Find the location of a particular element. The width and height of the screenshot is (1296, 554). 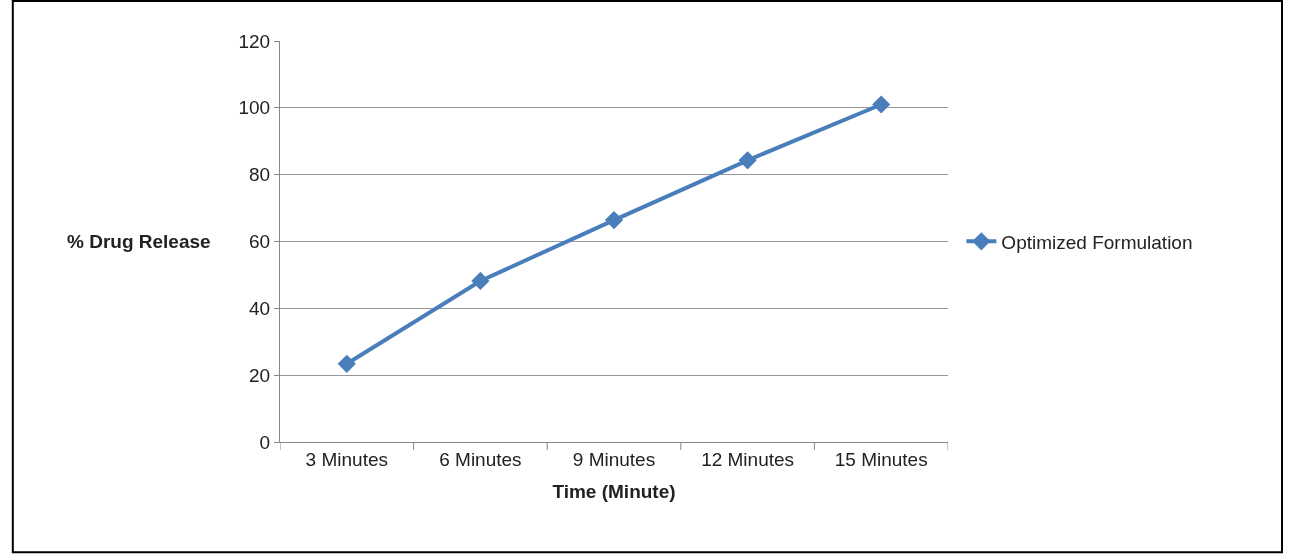

x-tick-label: 15 Minutes is located at coordinates (881, 459).